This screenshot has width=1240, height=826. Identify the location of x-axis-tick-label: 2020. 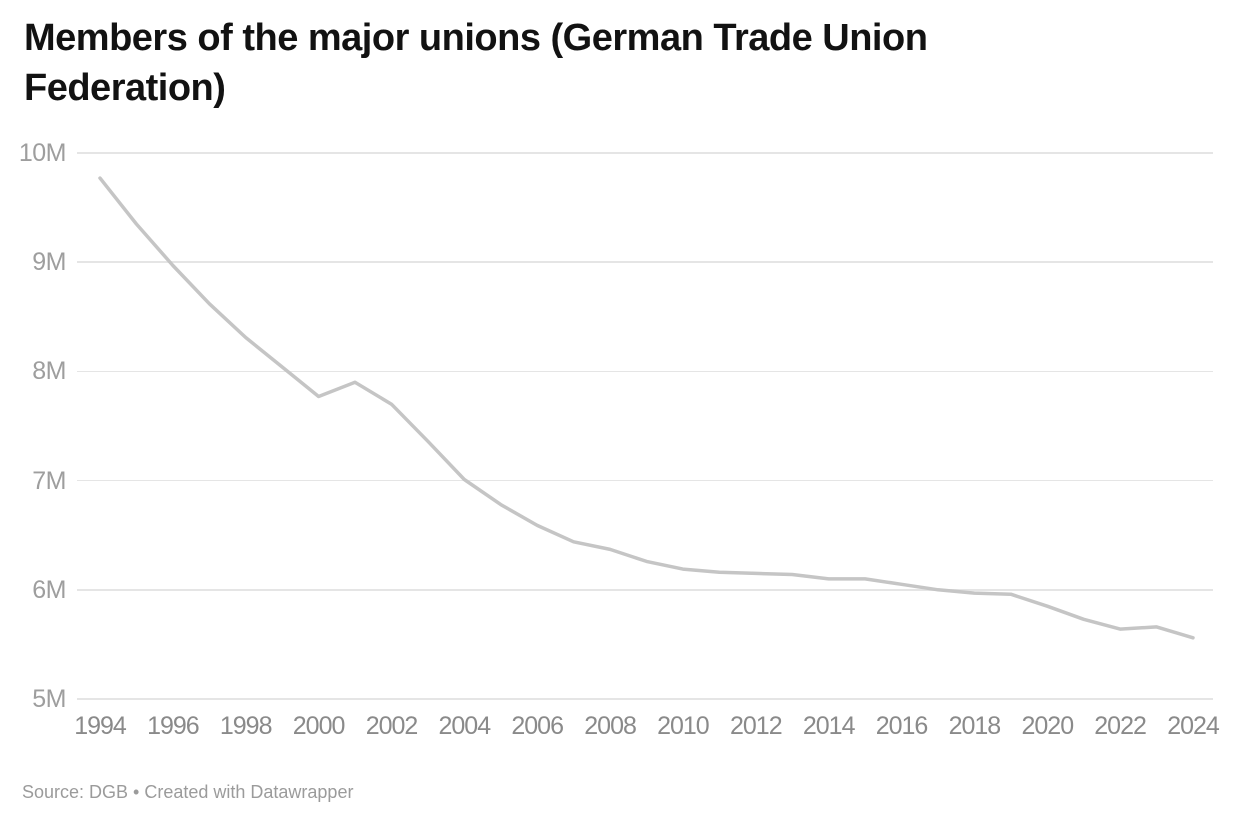
(1047, 726).